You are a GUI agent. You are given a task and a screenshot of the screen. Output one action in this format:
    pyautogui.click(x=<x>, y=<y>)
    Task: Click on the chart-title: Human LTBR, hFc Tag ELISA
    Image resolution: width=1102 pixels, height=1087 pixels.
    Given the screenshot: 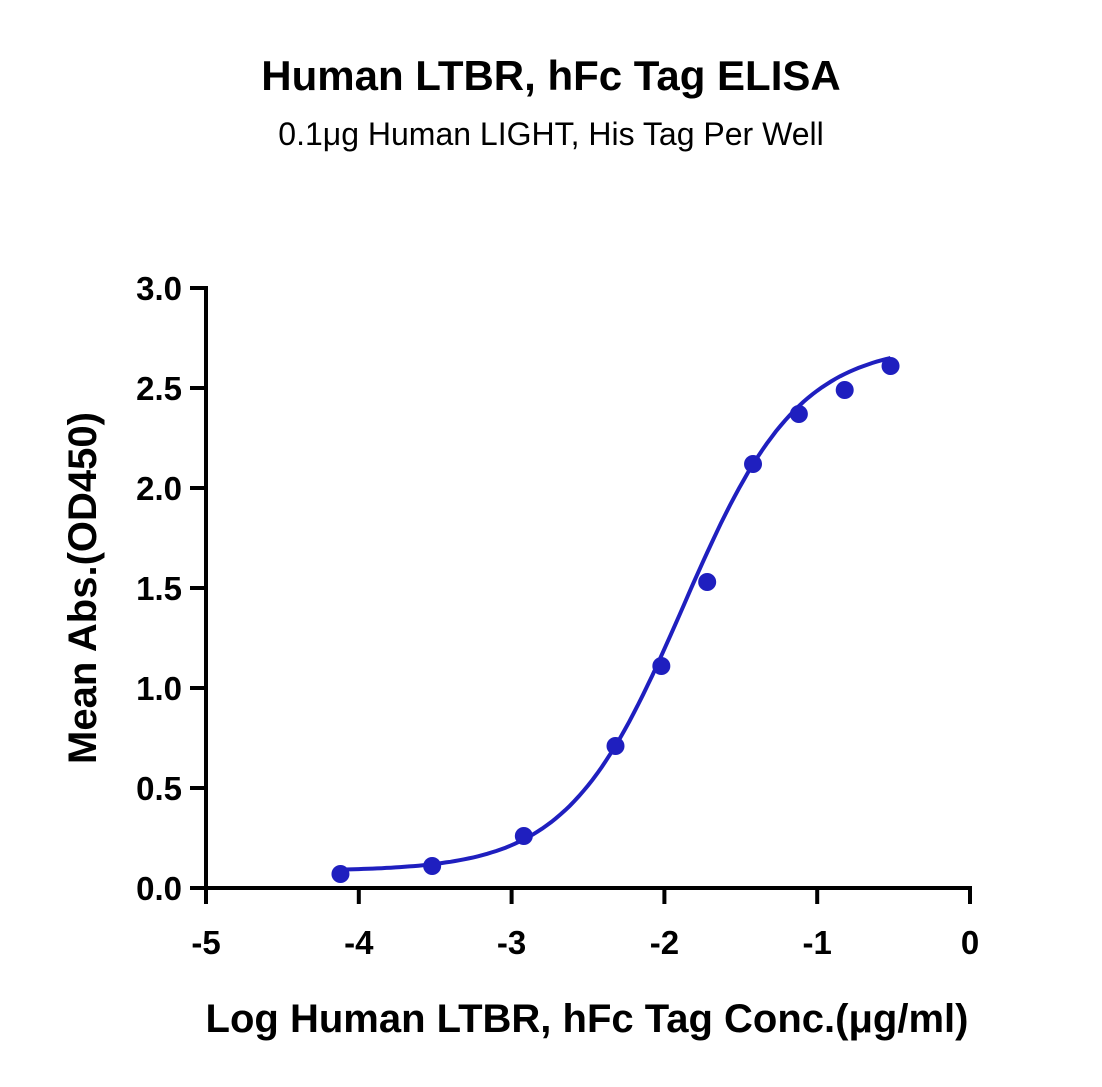 What is the action you would take?
    pyautogui.click(x=551, y=75)
    